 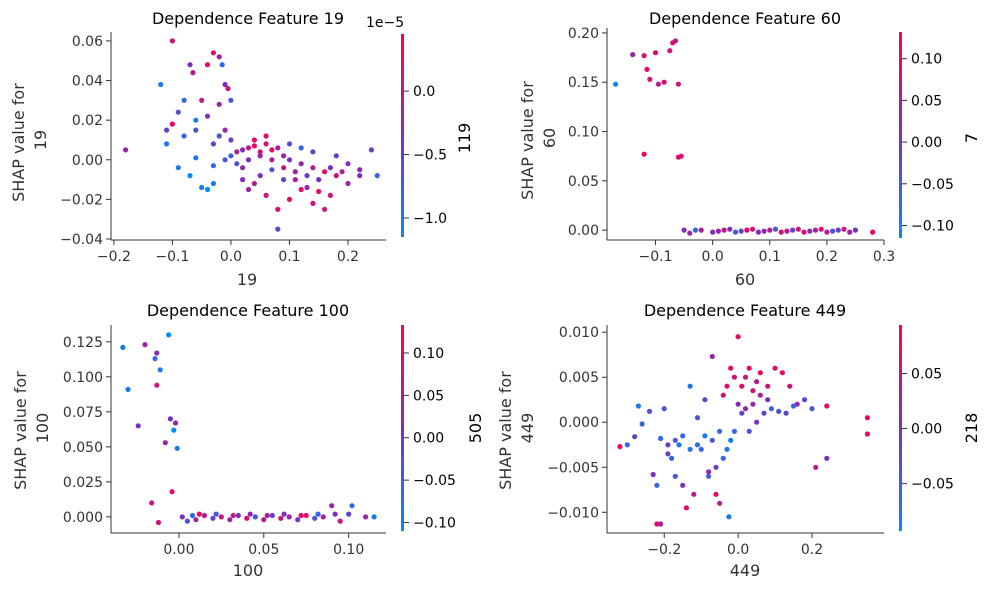 I want to click on x-axis-ticks: −0.2 −0.1 0.0 0.1 0.2, so click(x=228, y=252).